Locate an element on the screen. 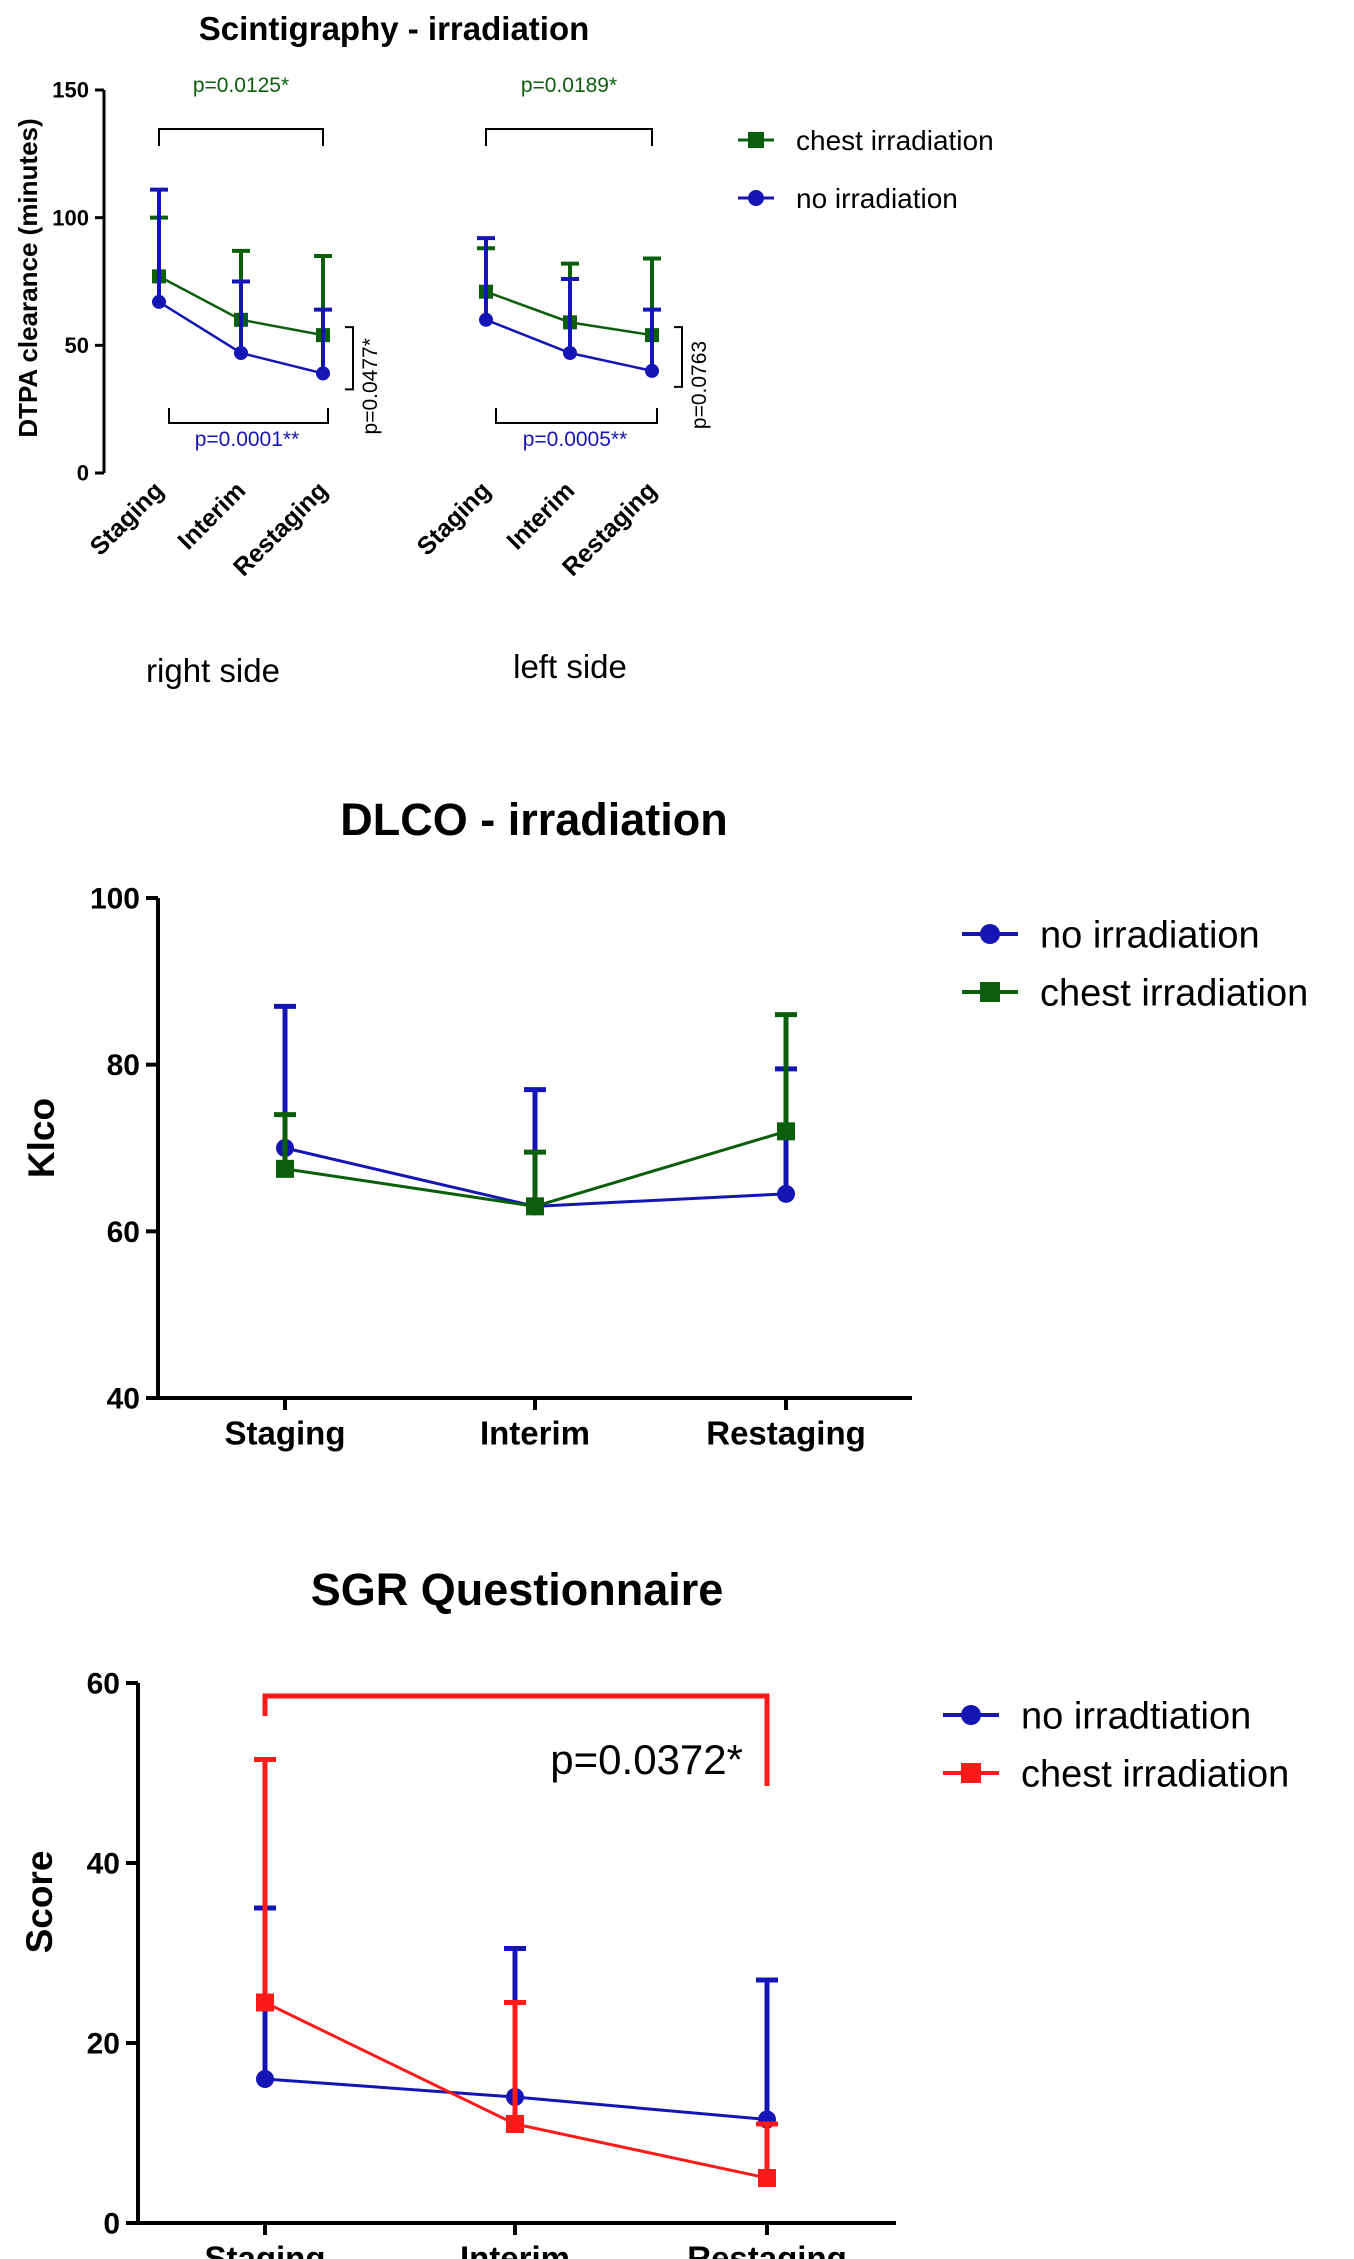 Image resolution: width=1354 pixels, height=2259 pixels. left-side-label: left side is located at coordinates (570, 666).